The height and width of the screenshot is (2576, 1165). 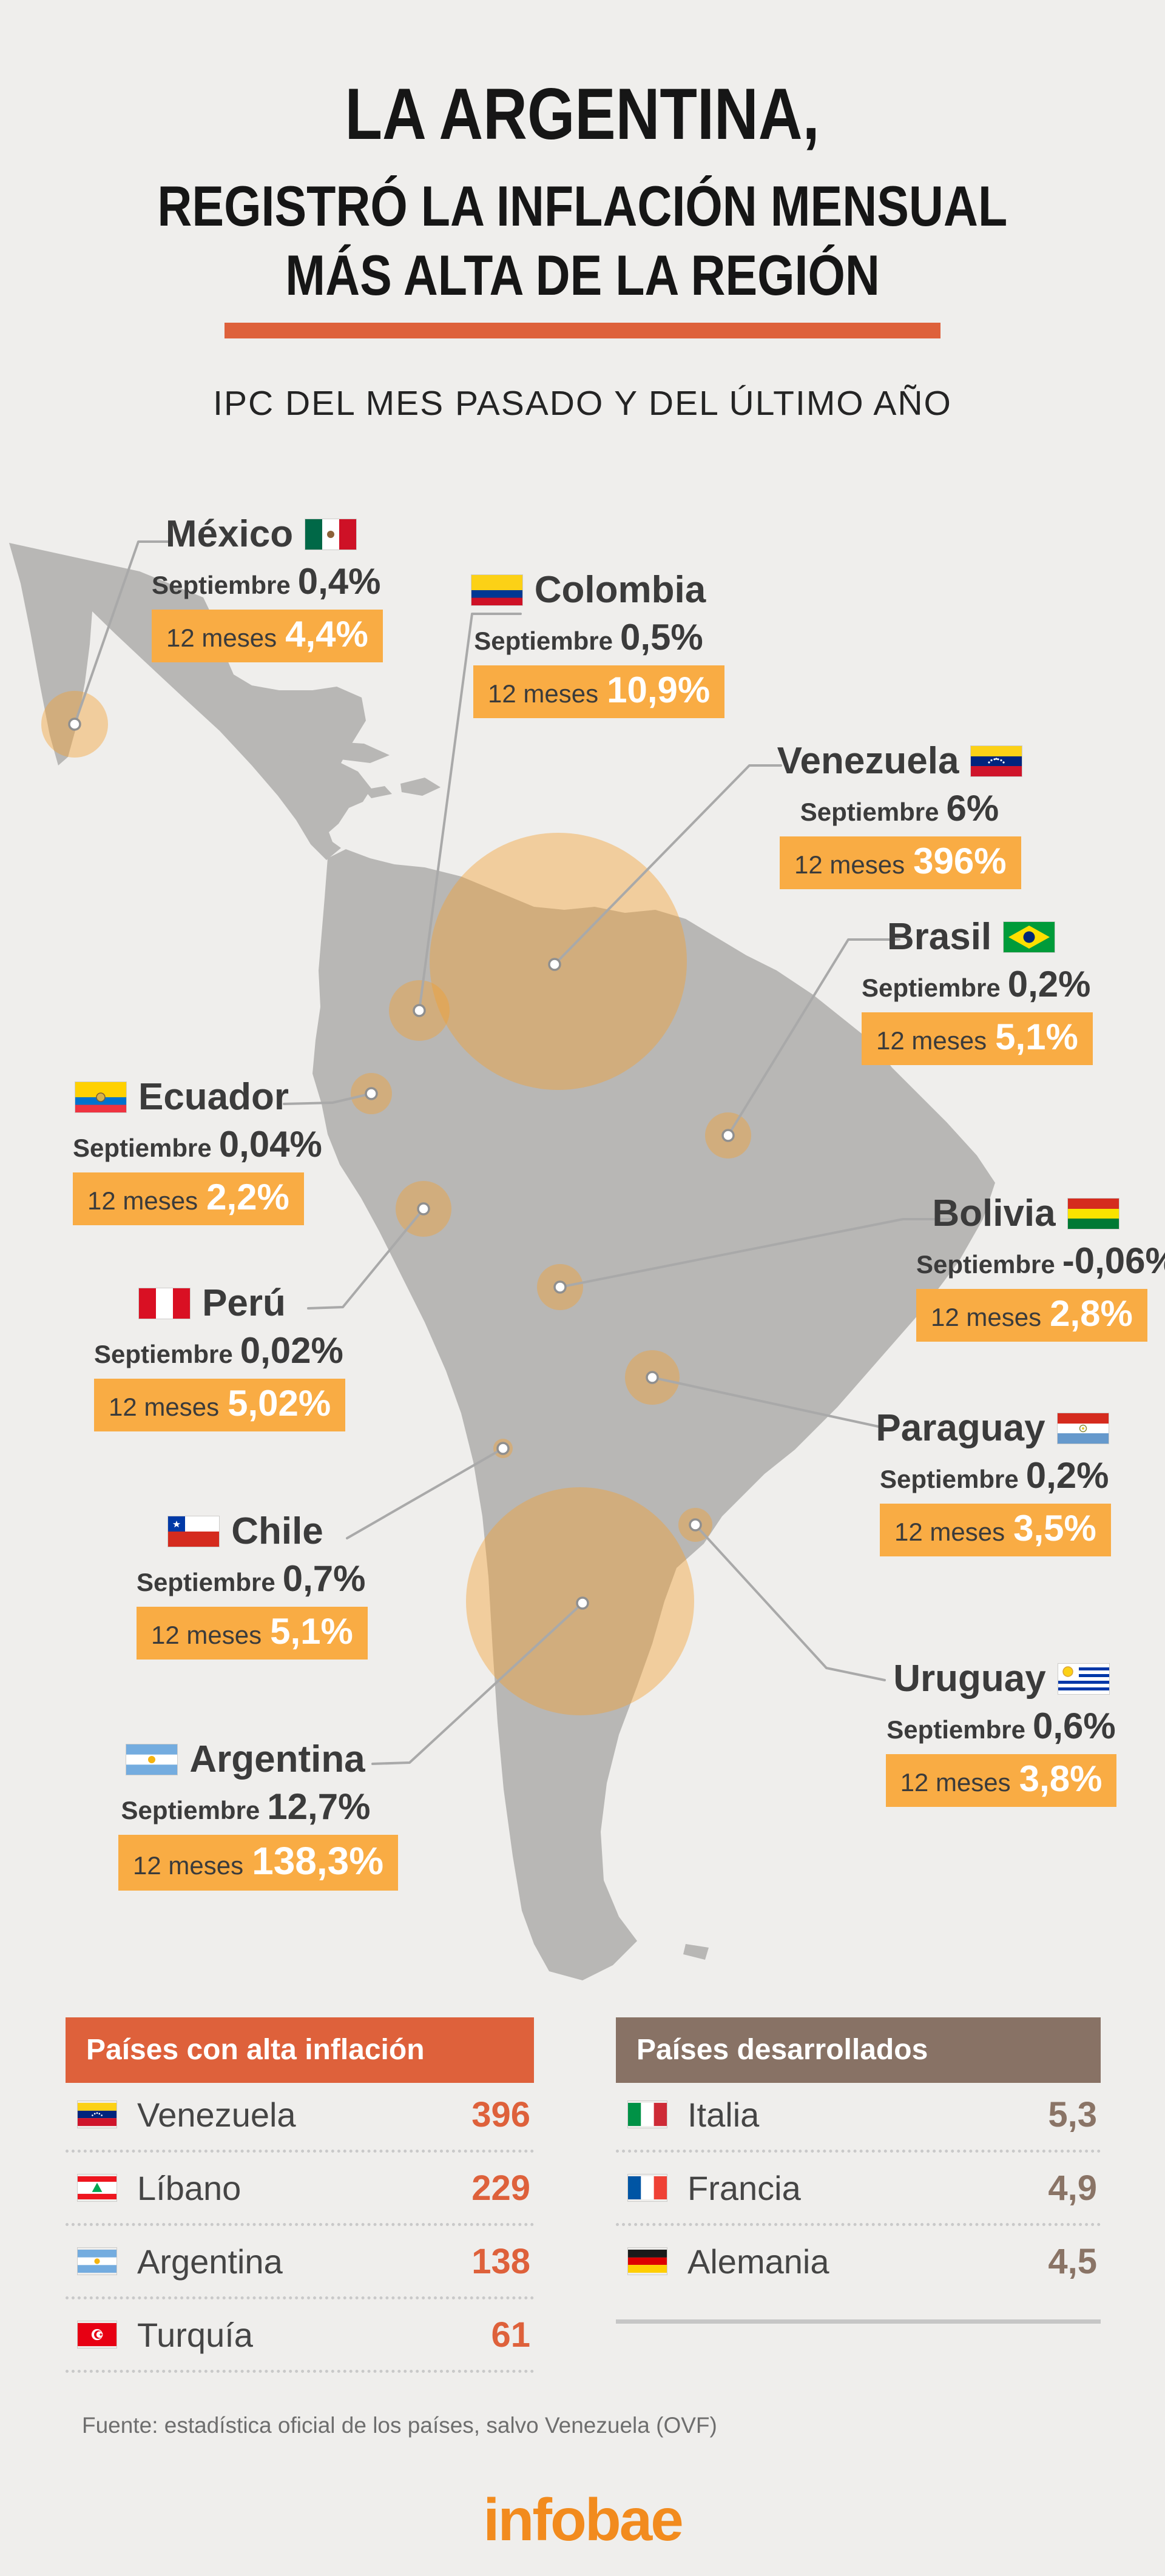 I want to click on label-venezuela: Venezuela Septiembre 6% 12 meses 396%, so click(x=899, y=814).